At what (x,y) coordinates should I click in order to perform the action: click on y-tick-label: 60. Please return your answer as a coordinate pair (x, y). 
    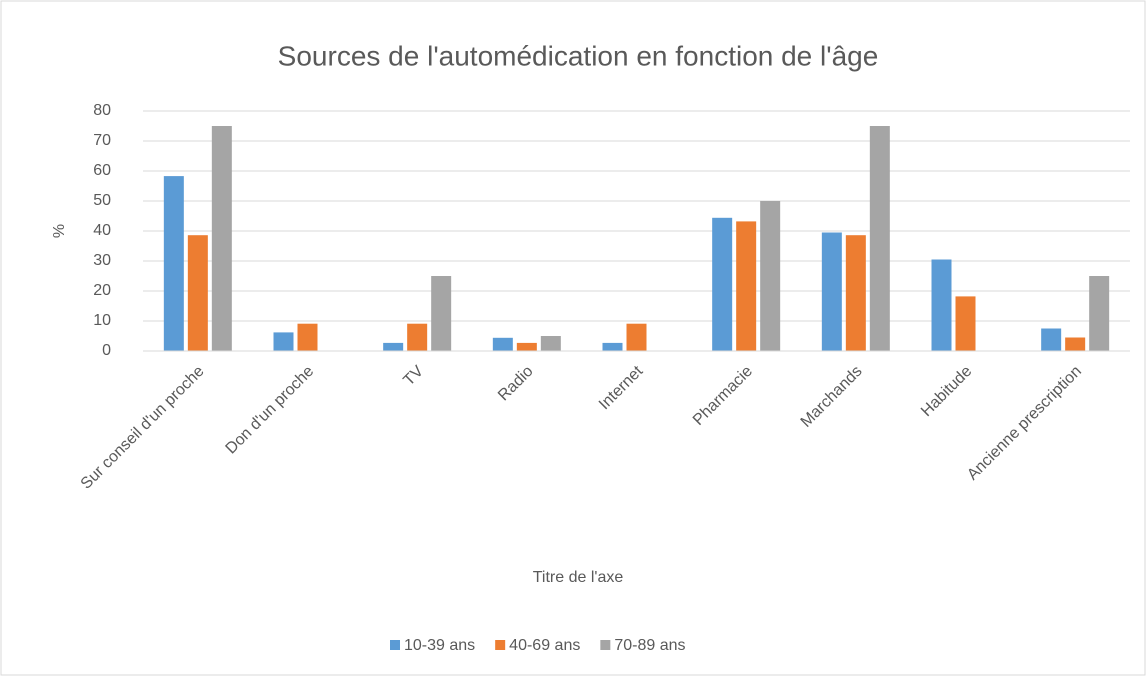
    Looking at the image, I should click on (102, 170).